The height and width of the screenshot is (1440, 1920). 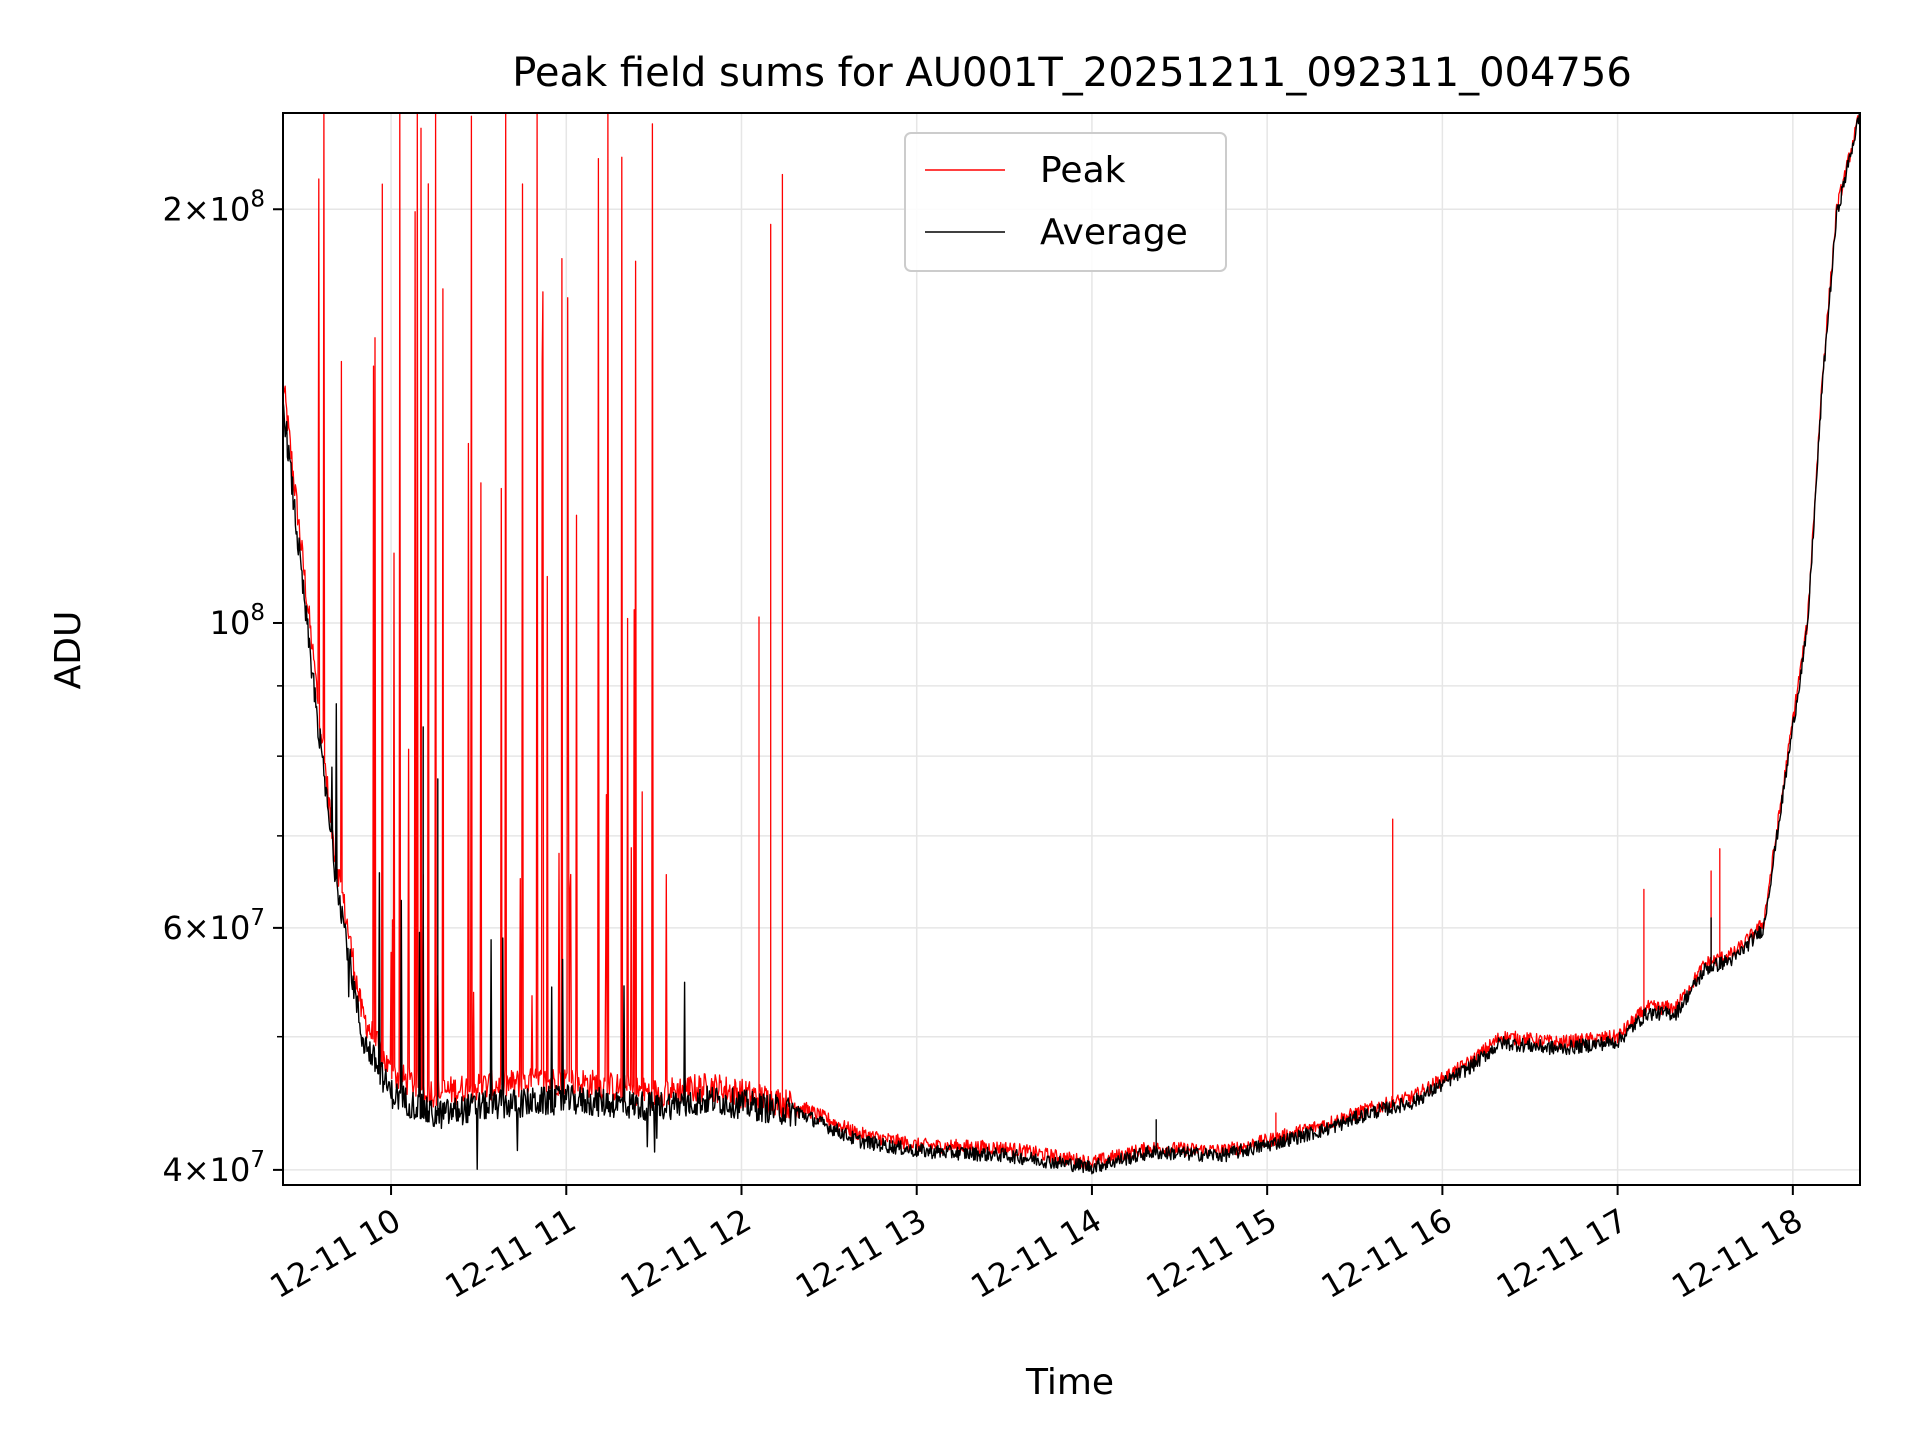 What do you see at coordinates (206, 928) in the screenshot?
I see `y-tick-base: 6×10` at bounding box center [206, 928].